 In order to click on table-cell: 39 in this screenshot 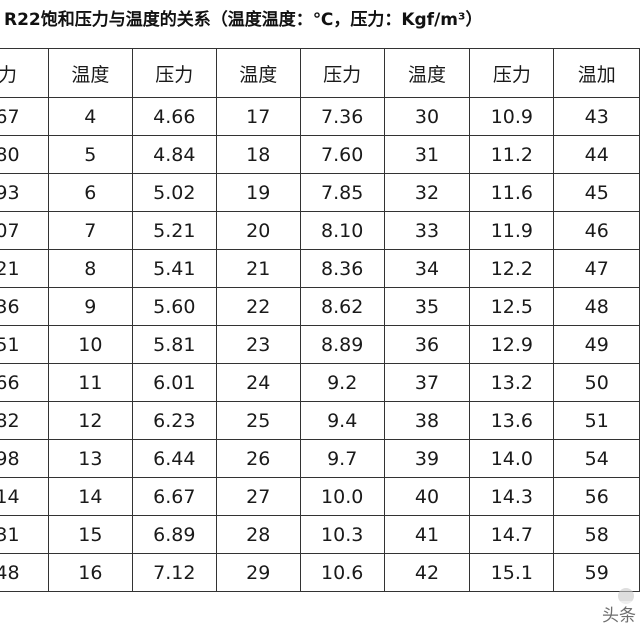, I will do `click(427, 458)`.